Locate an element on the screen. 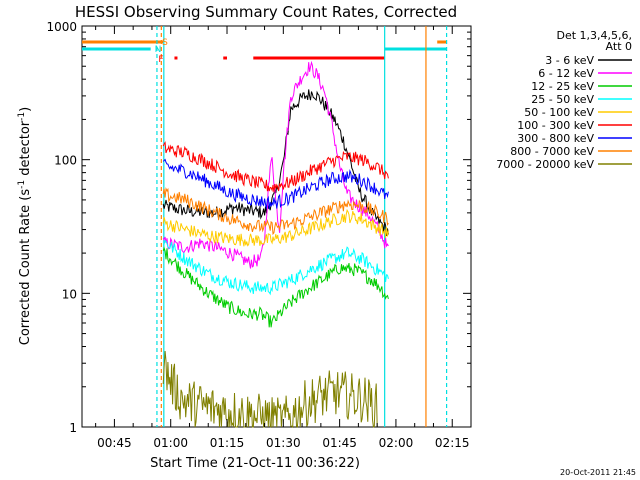 The image size is (640, 480). timestamp: 20-Oct-2011 21:45 is located at coordinates (598, 472).